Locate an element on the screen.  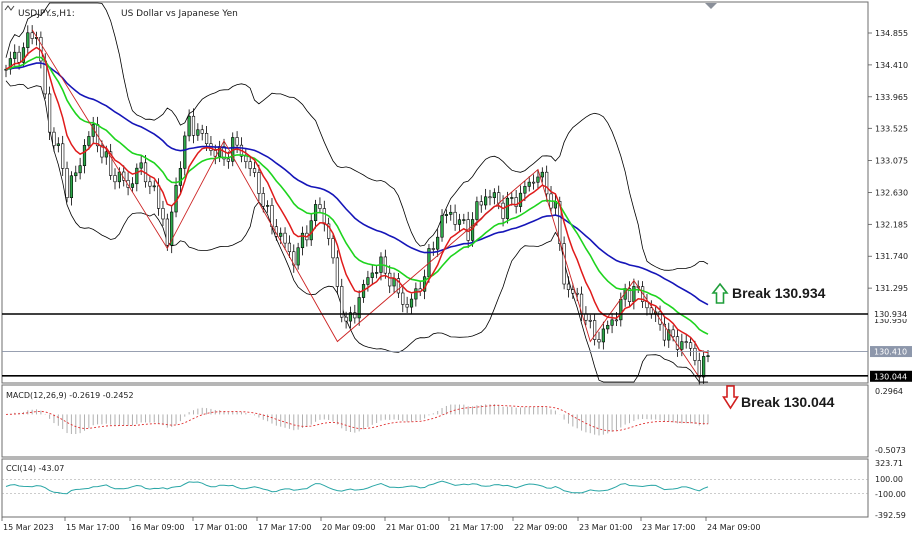
price-tick-label: 131.740 is located at coordinates (891, 256).